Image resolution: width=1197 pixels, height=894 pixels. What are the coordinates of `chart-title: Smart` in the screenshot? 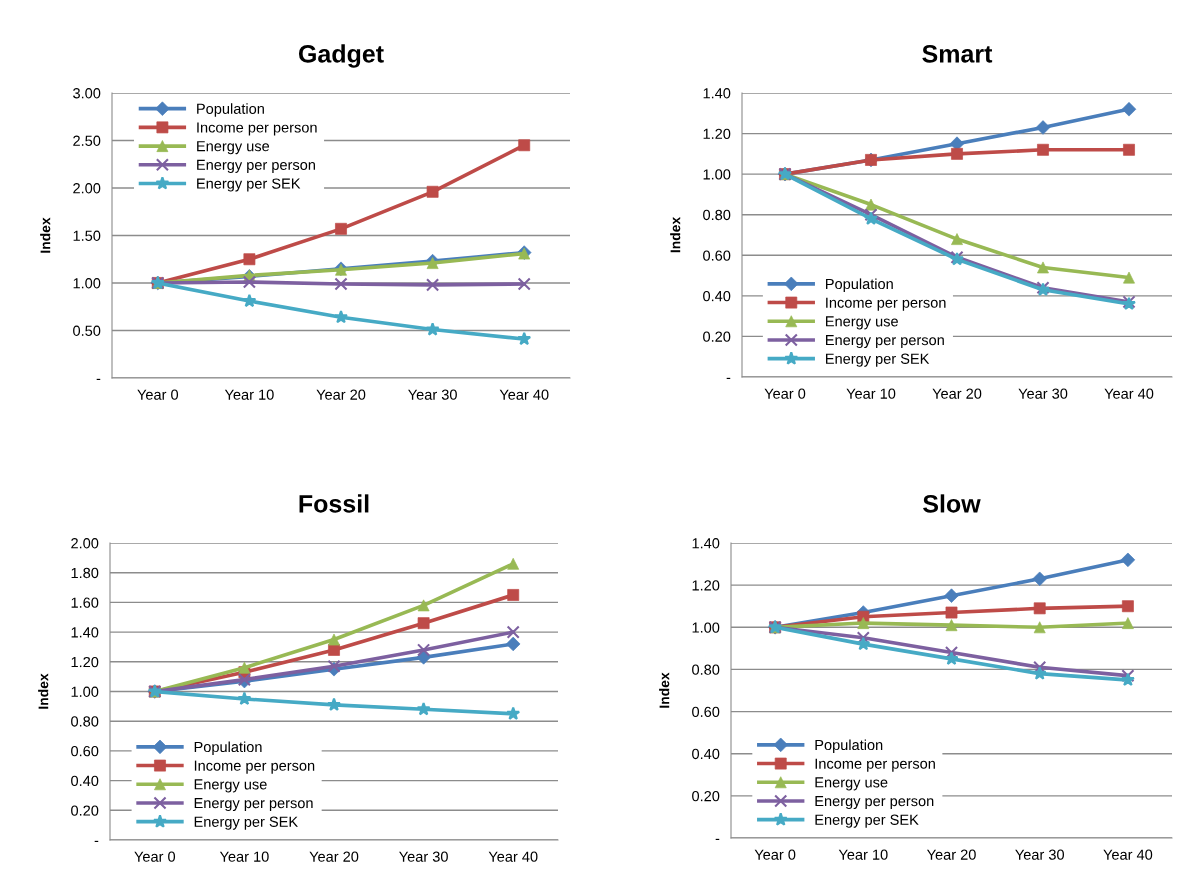 It's located at (957, 53).